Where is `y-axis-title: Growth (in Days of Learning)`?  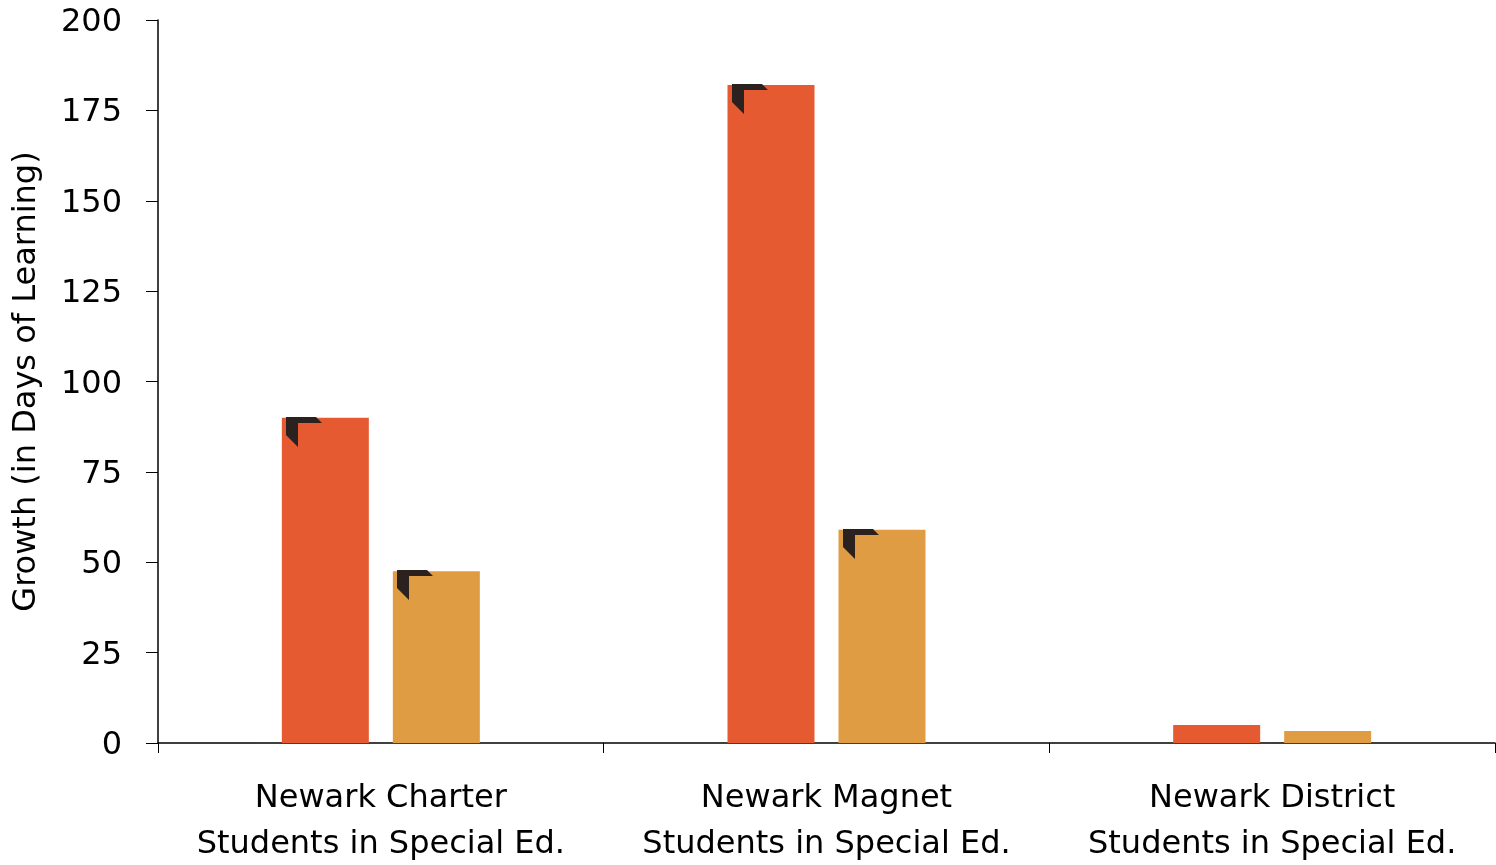 y-axis-title: Growth (in Days of Learning) is located at coordinates (24, 381).